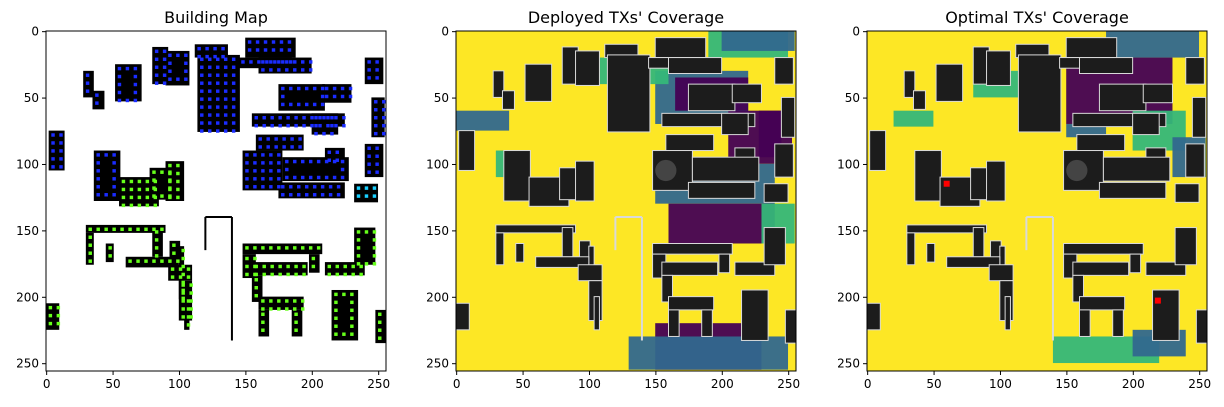 This screenshot has width=1224, height=407. What do you see at coordinates (1199, 384) in the screenshot?
I see `x-tick-label: 250` at bounding box center [1199, 384].